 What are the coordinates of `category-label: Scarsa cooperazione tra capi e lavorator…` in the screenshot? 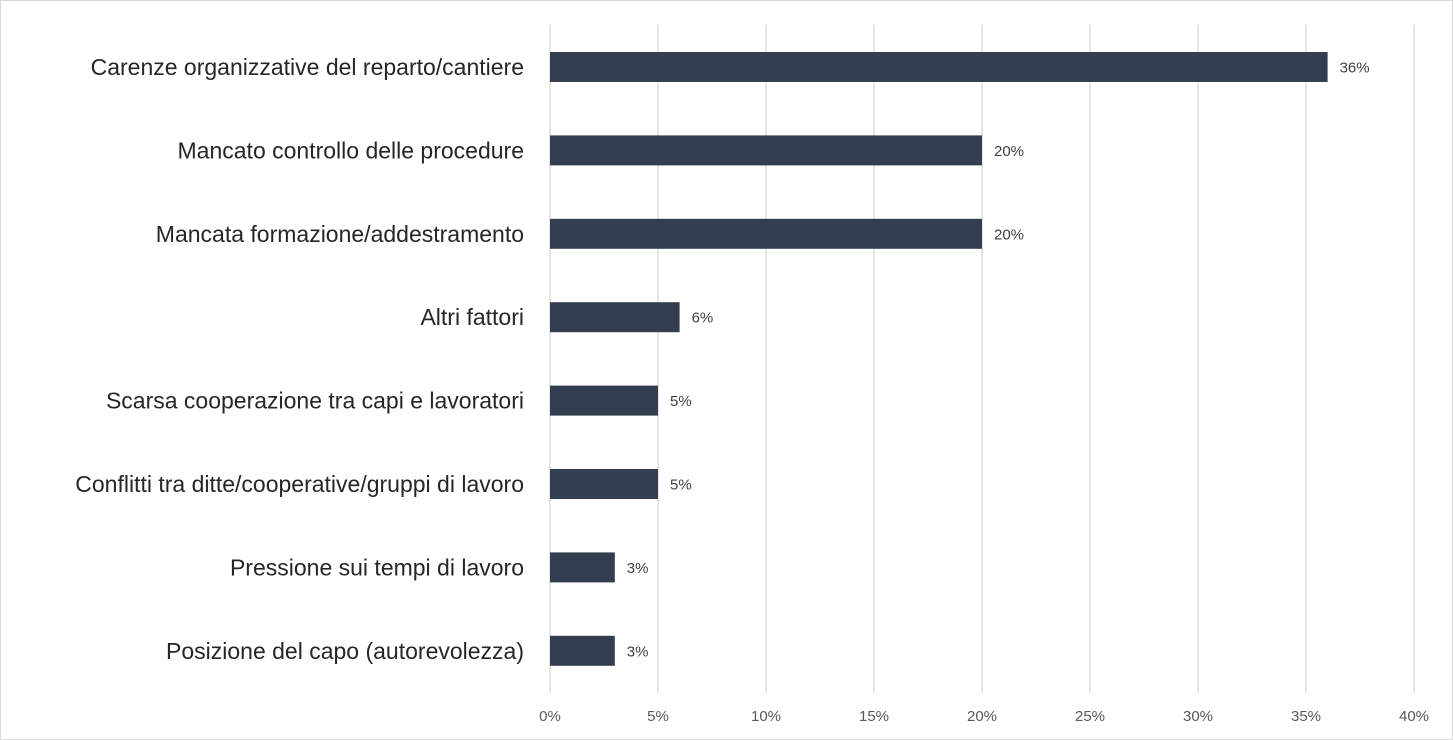 It's located at (315, 401).